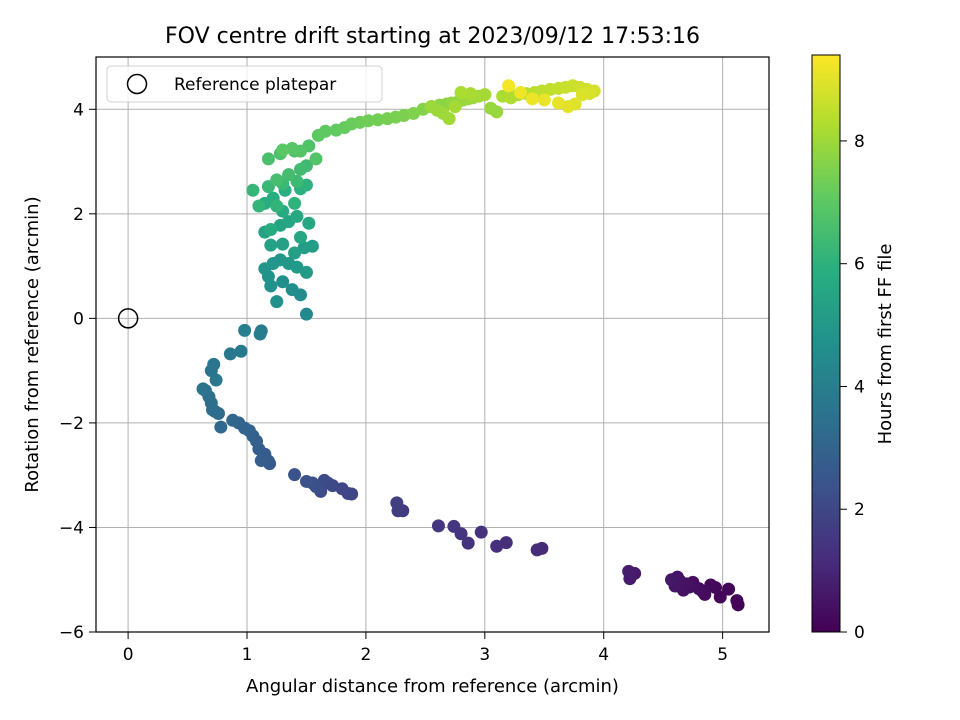 The image size is (960, 720). Describe the element at coordinates (484, 655) in the screenshot. I see `x-tick-label: 3` at that location.